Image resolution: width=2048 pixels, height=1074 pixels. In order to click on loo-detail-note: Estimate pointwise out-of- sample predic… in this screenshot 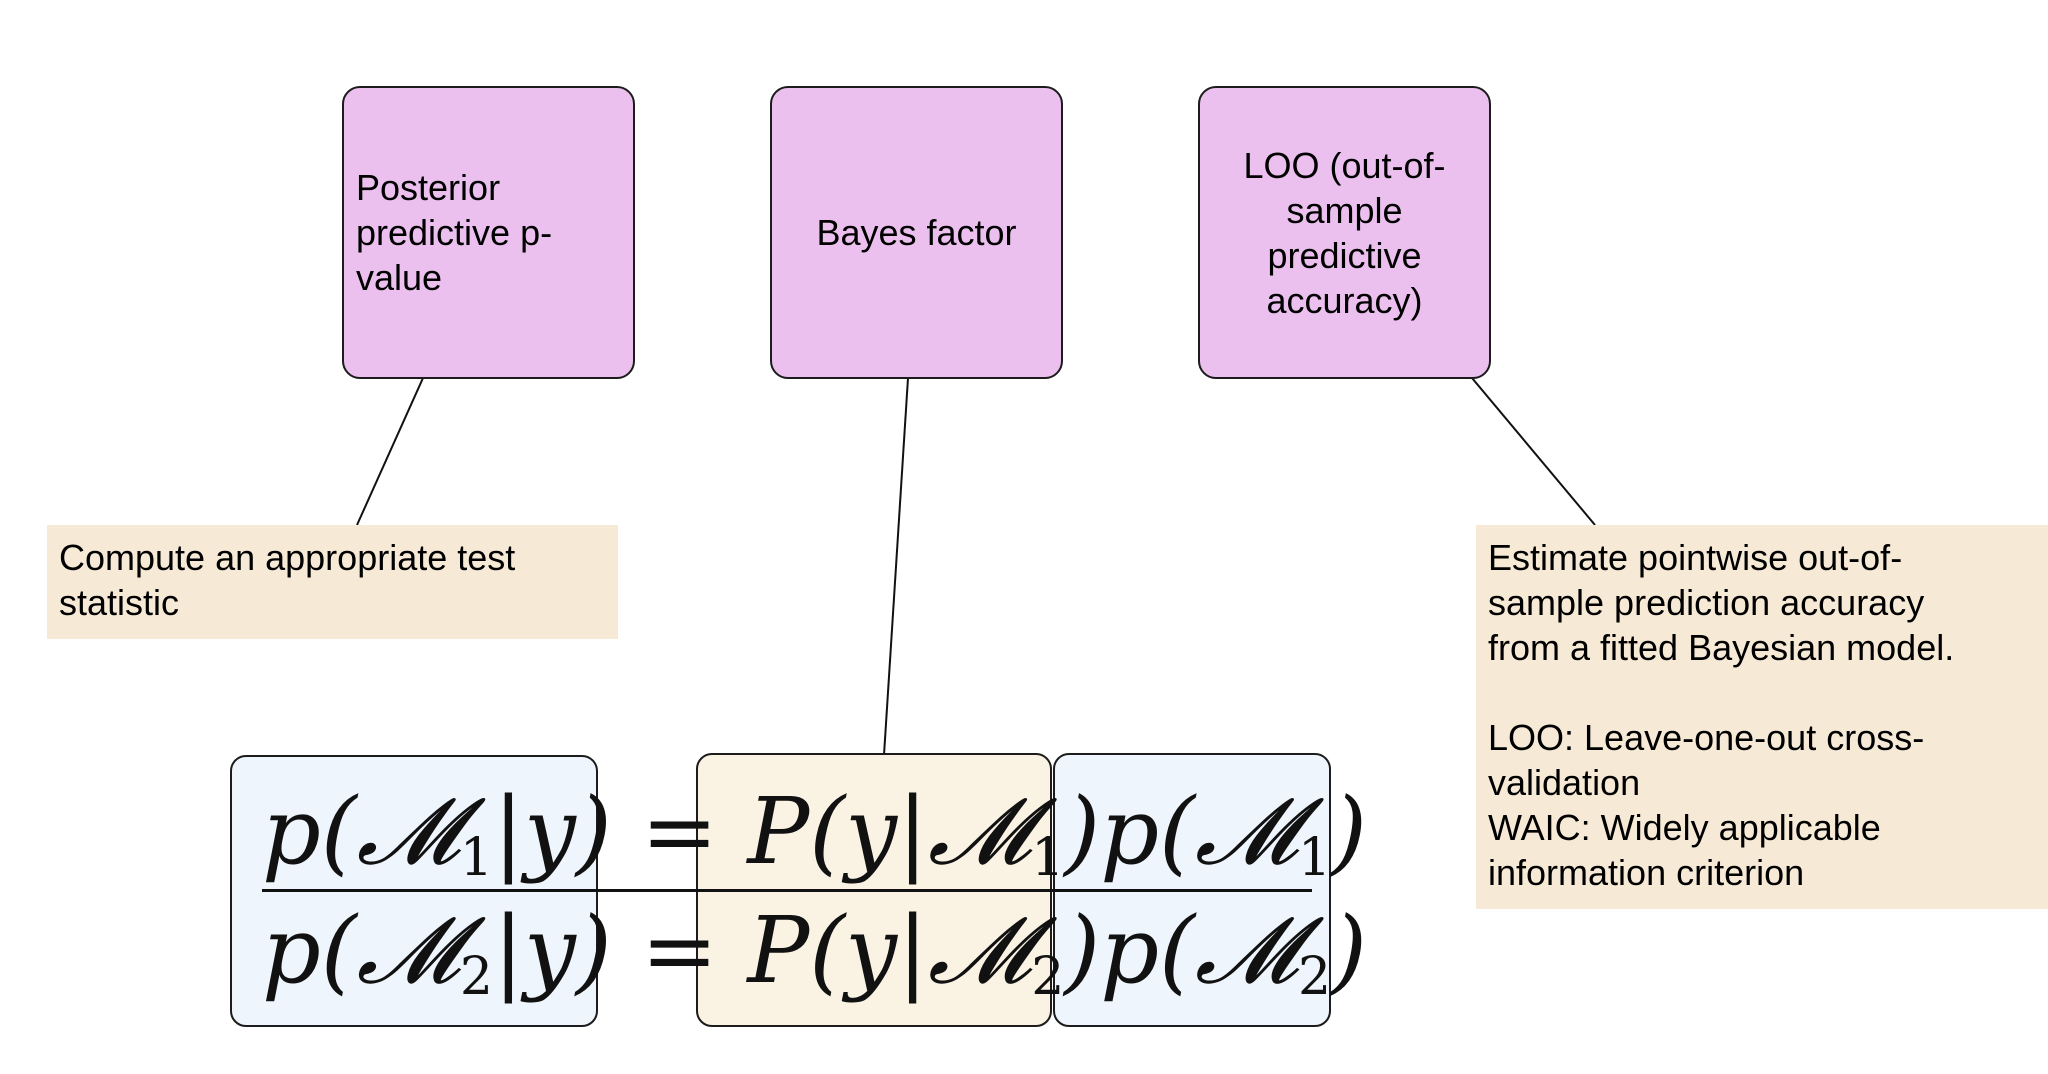, I will do `click(1762, 717)`.